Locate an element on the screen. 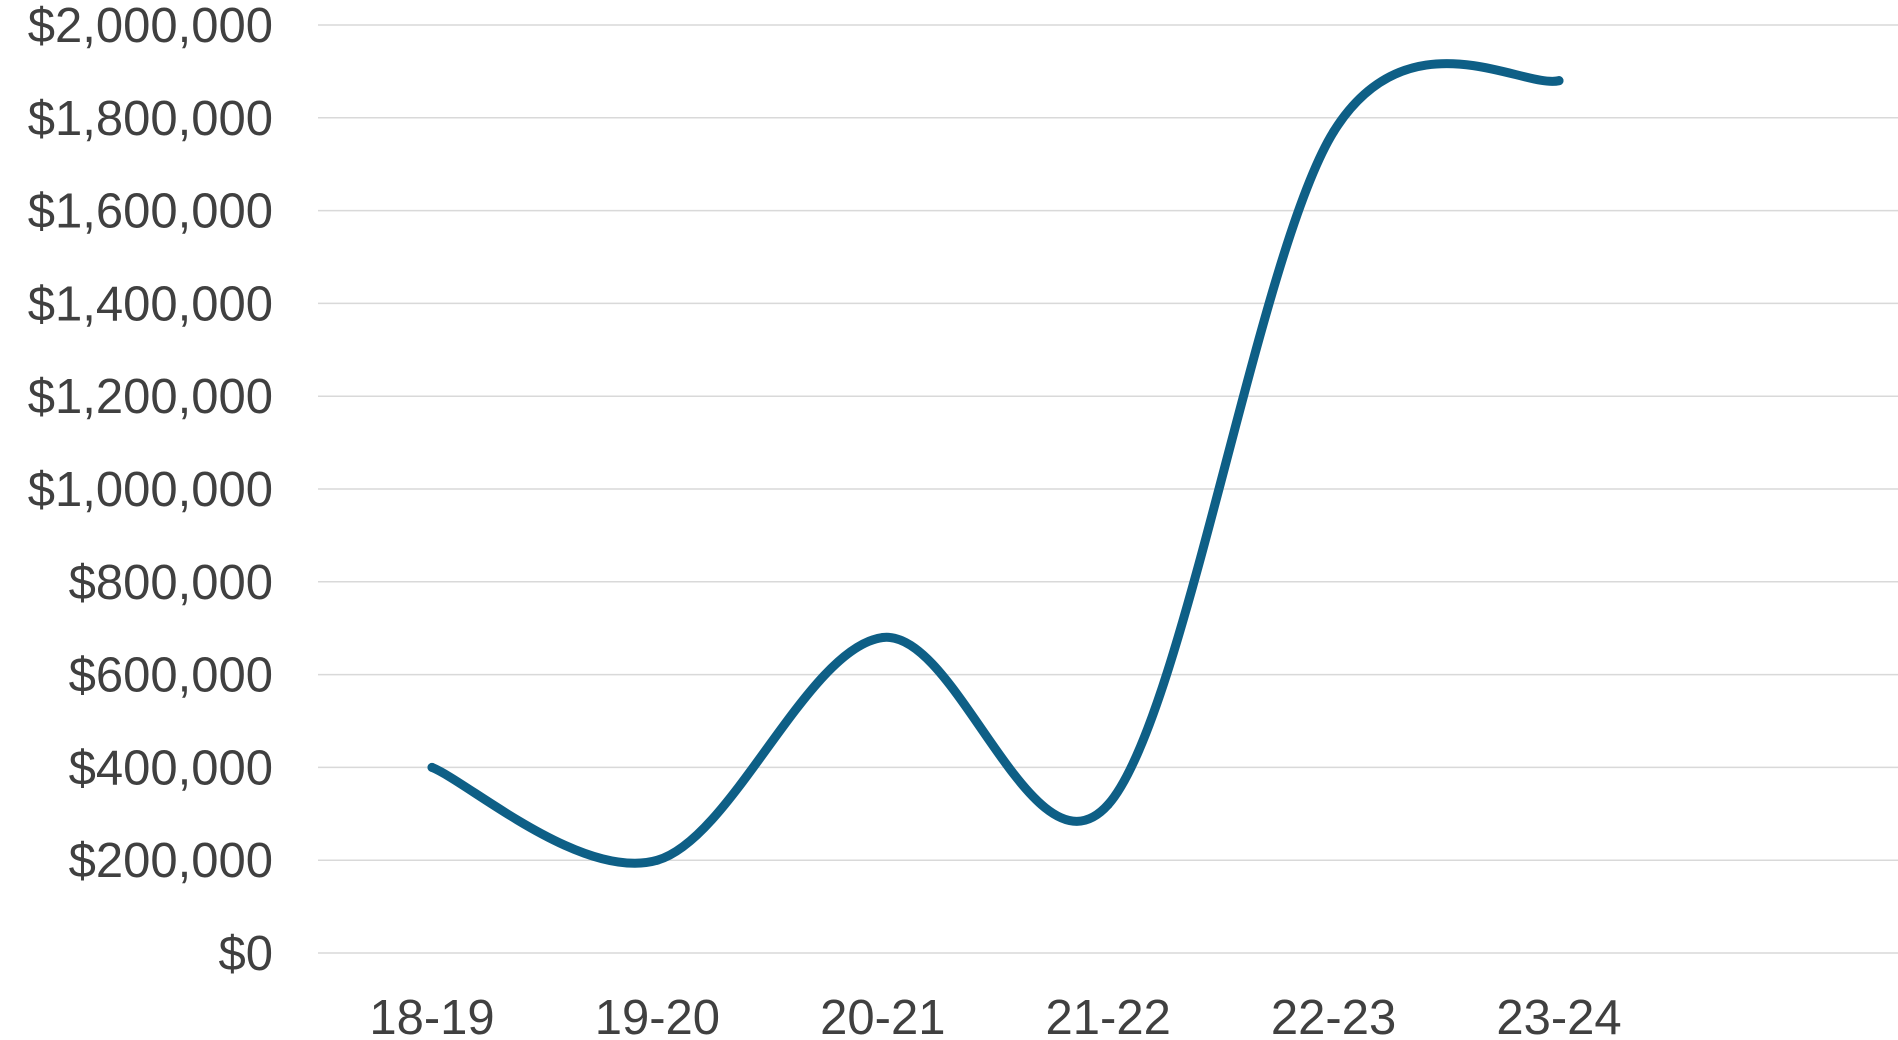 This screenshot has height=1040, width=1898. y-tick-label: $1,000,000 is located at coordinates (150, 490).